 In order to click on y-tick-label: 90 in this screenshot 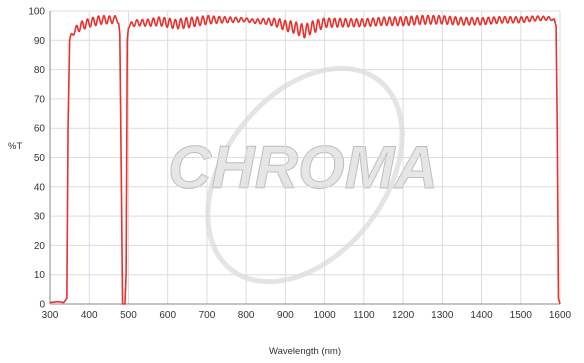, I will do `click(40, 41)`.